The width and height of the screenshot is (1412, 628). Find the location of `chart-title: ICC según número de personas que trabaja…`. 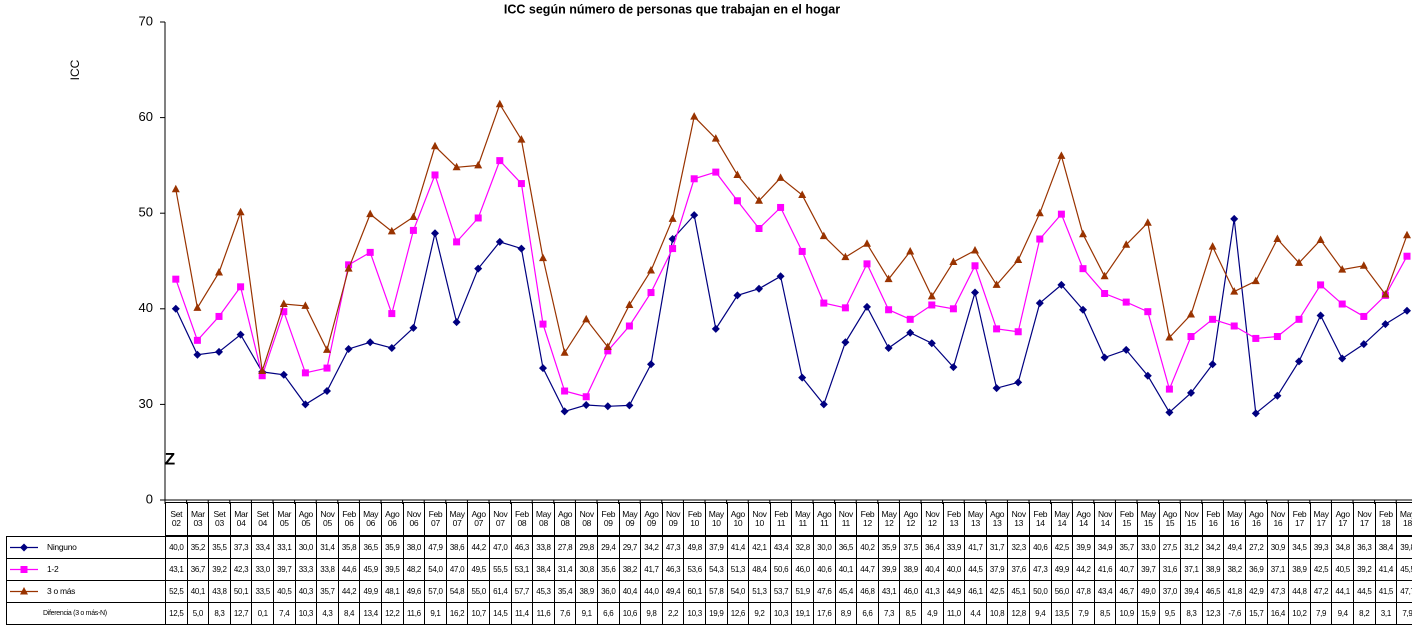

chart-title: ICC según número de personas que trabaja… is located at coordinates (672, 9).